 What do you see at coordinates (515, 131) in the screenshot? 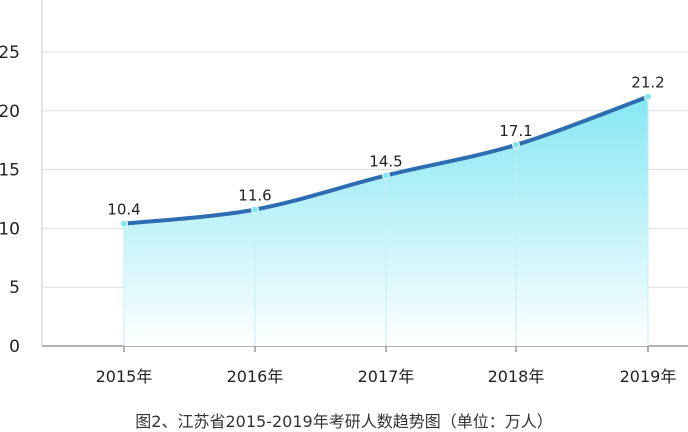
I see `data-label: 17.1` at bounding box center [515, 131].